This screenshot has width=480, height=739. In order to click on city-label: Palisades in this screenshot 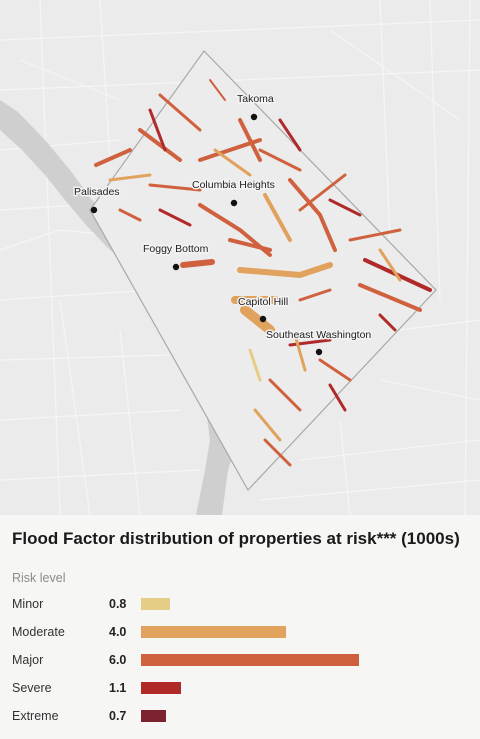, I will do `click(97, 192)`.